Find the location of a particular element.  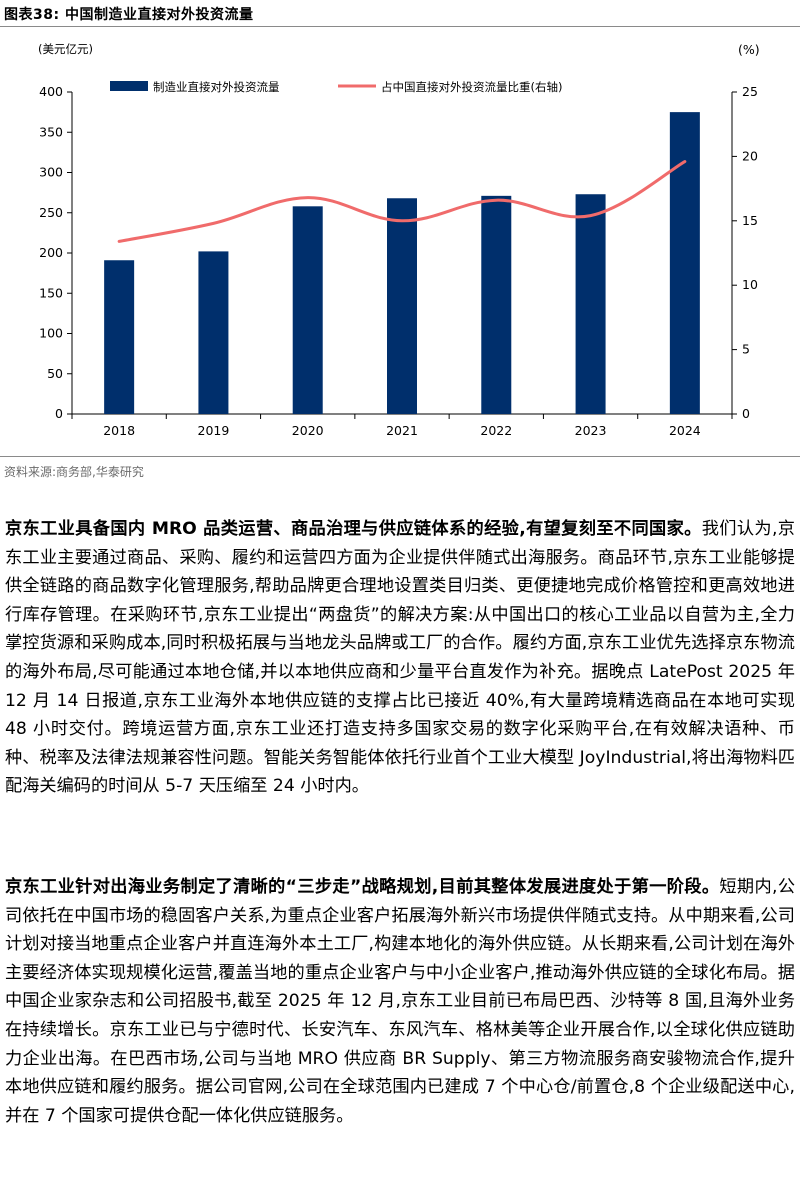

right-tick-label: 20 is located at coordinates (750, 155).